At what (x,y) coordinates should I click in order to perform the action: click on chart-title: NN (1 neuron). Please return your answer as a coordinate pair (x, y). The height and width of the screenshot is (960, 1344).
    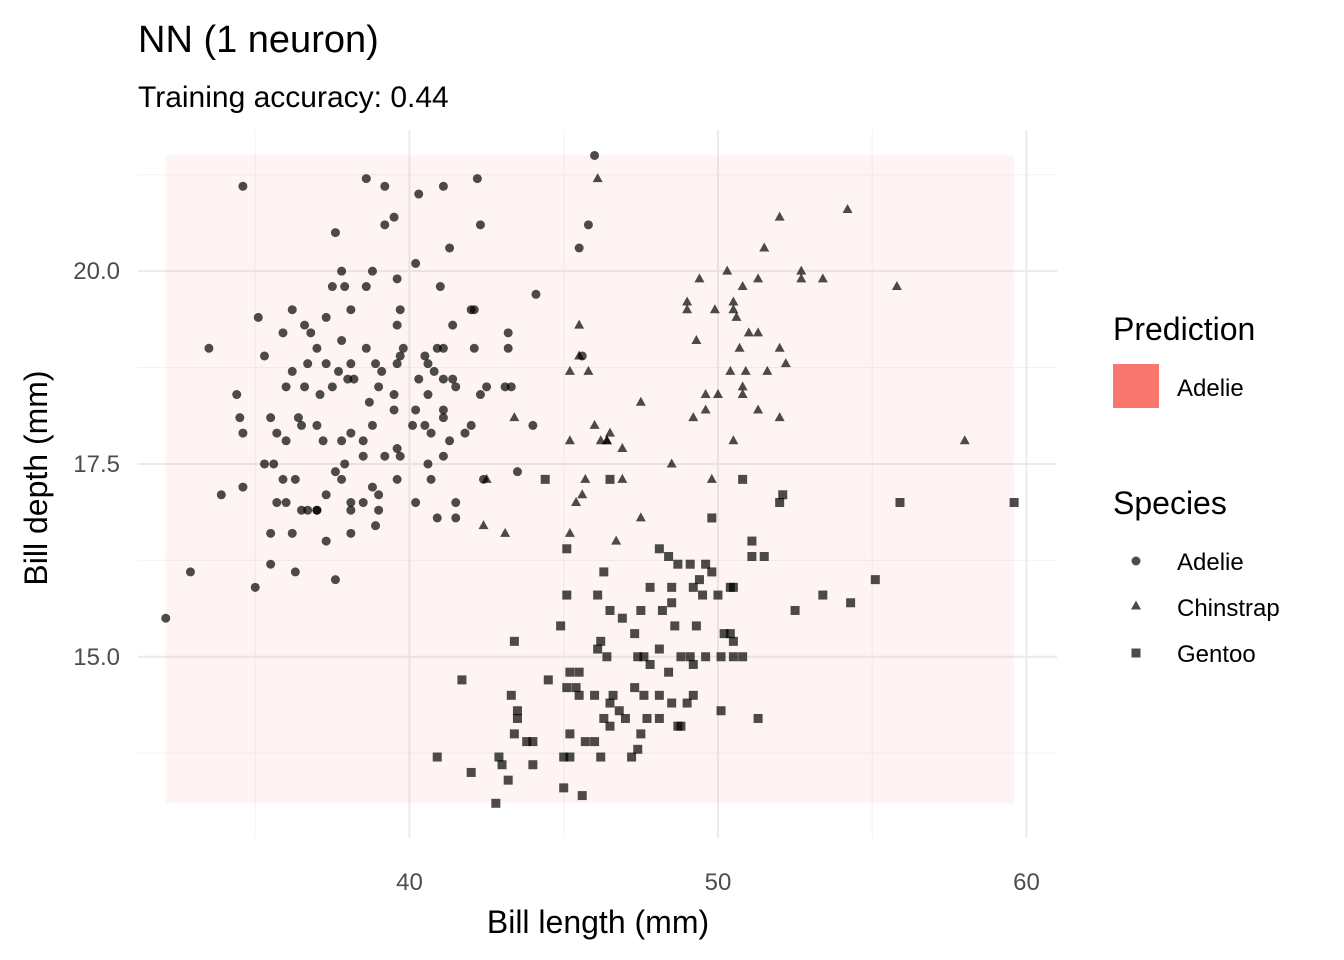
    Looking at the image, I should click on (258, 40).